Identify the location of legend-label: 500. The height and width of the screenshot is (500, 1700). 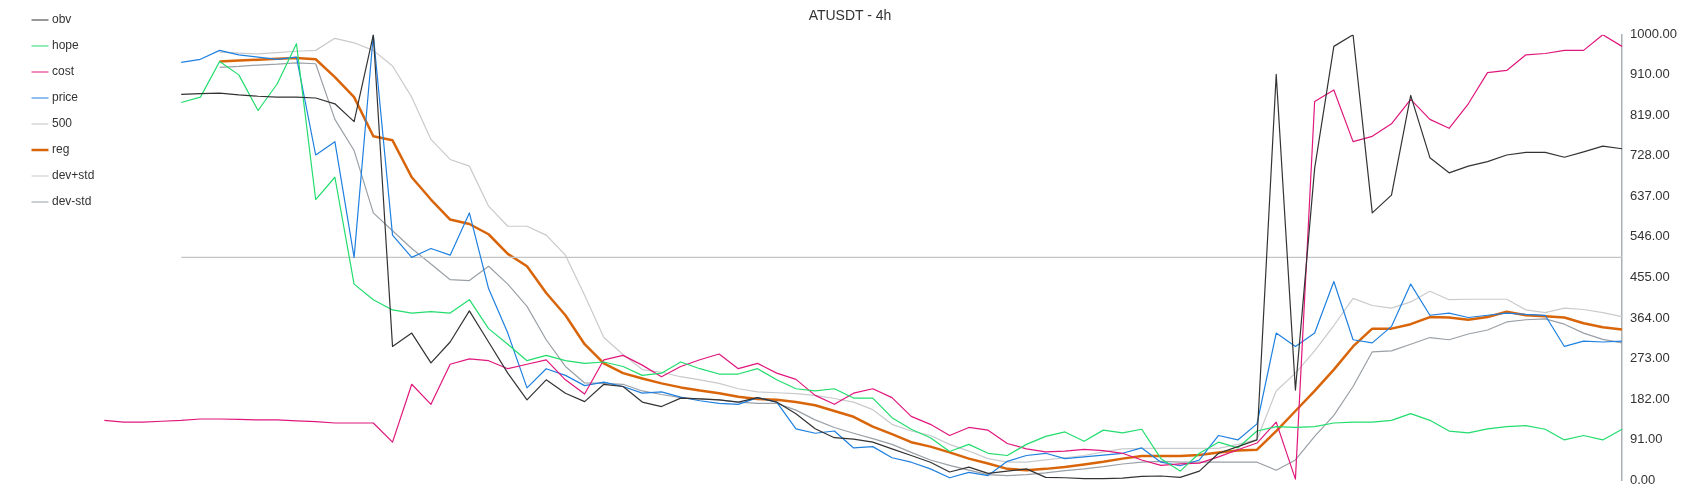
(62, 123).